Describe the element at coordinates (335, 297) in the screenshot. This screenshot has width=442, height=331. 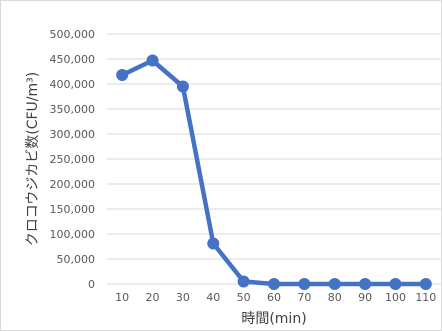
I see `x-tick-label: 80` at that location.